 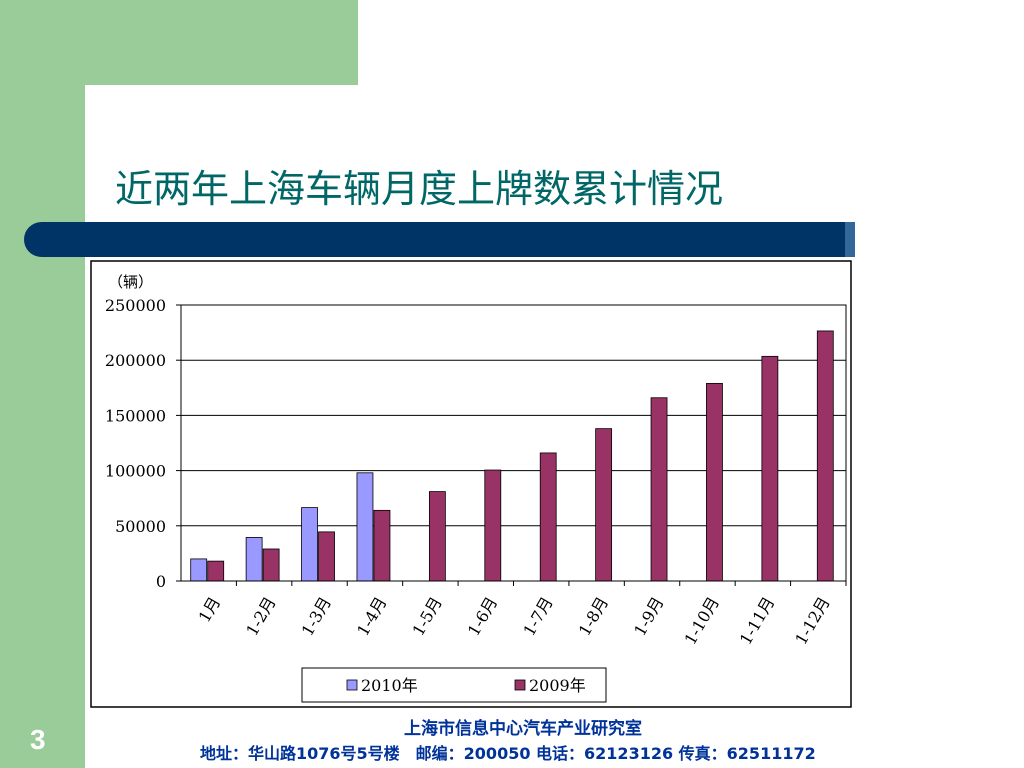 I want to click on bar-2010年-1-4月, so click(x=365, y=527).